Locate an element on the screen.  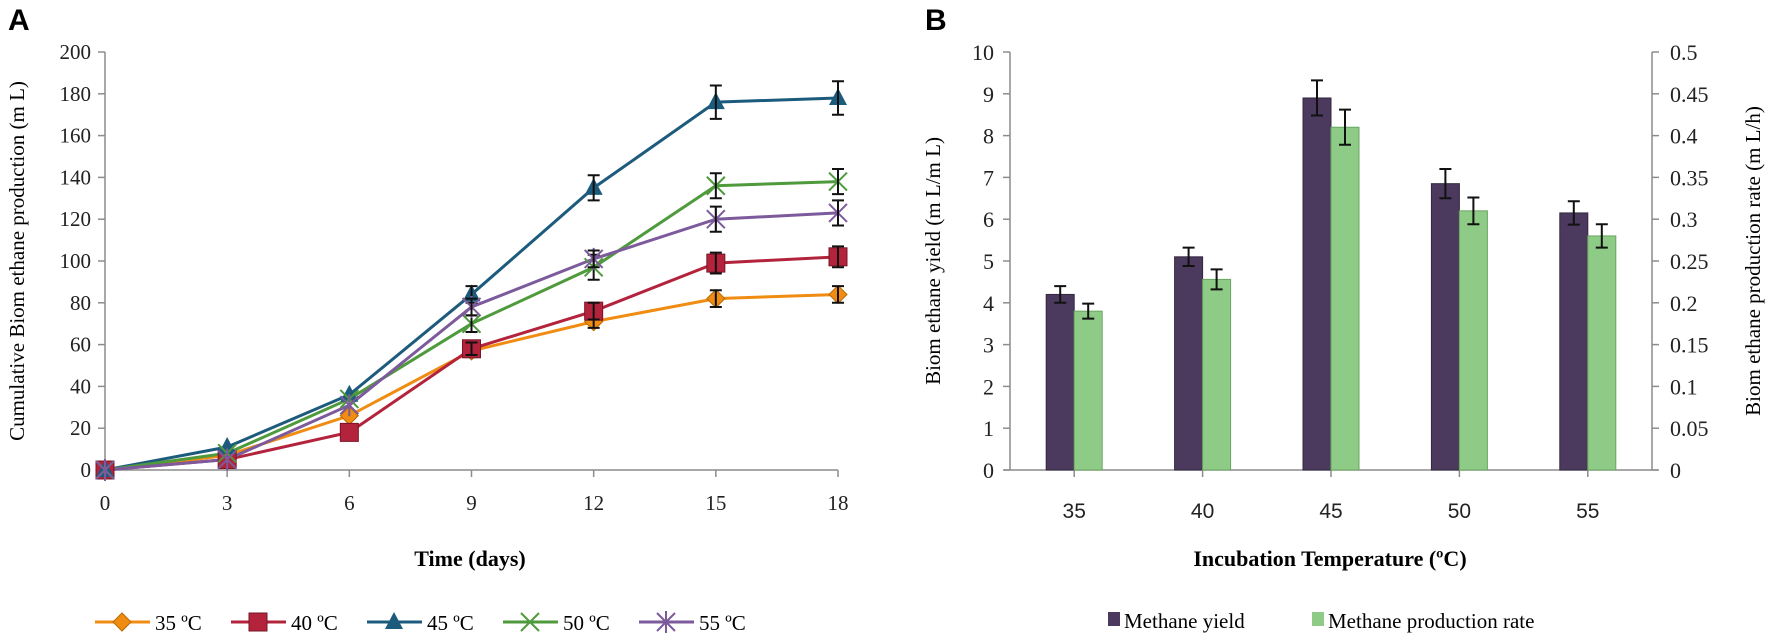
x-tick-label-b: 35 is located at coordinates (1074, 511).